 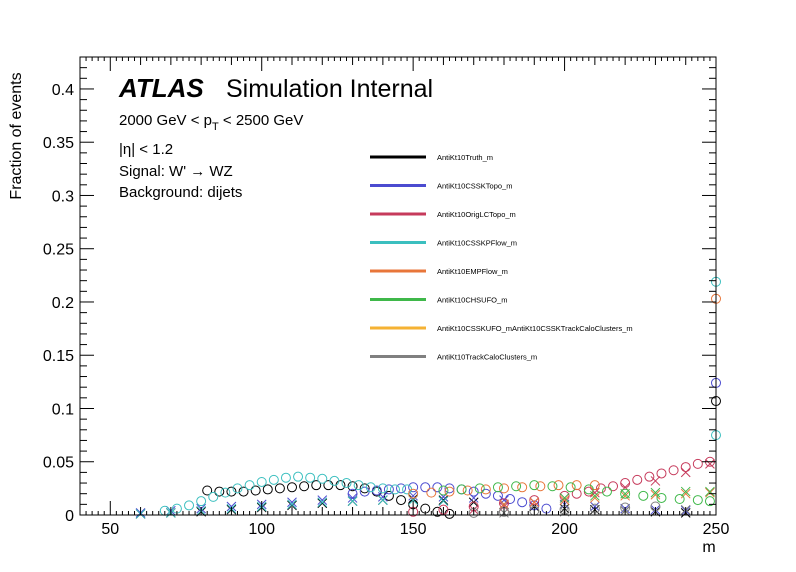 What do you see at coordinates (58, 250) in the screenshot?
I see `y-tick-label: 0.25` at bounding box center [58, 250].